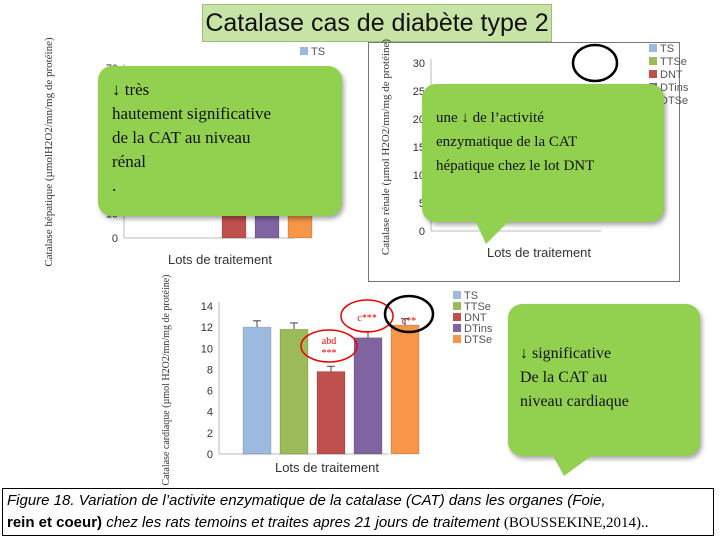 This screenshot has width=720, height=540. What do you see at coordinates (181, 137) in the screenshot?
I see `callout-renal-line-3: de la CAT au niveau` at bounding box center [181, 137].